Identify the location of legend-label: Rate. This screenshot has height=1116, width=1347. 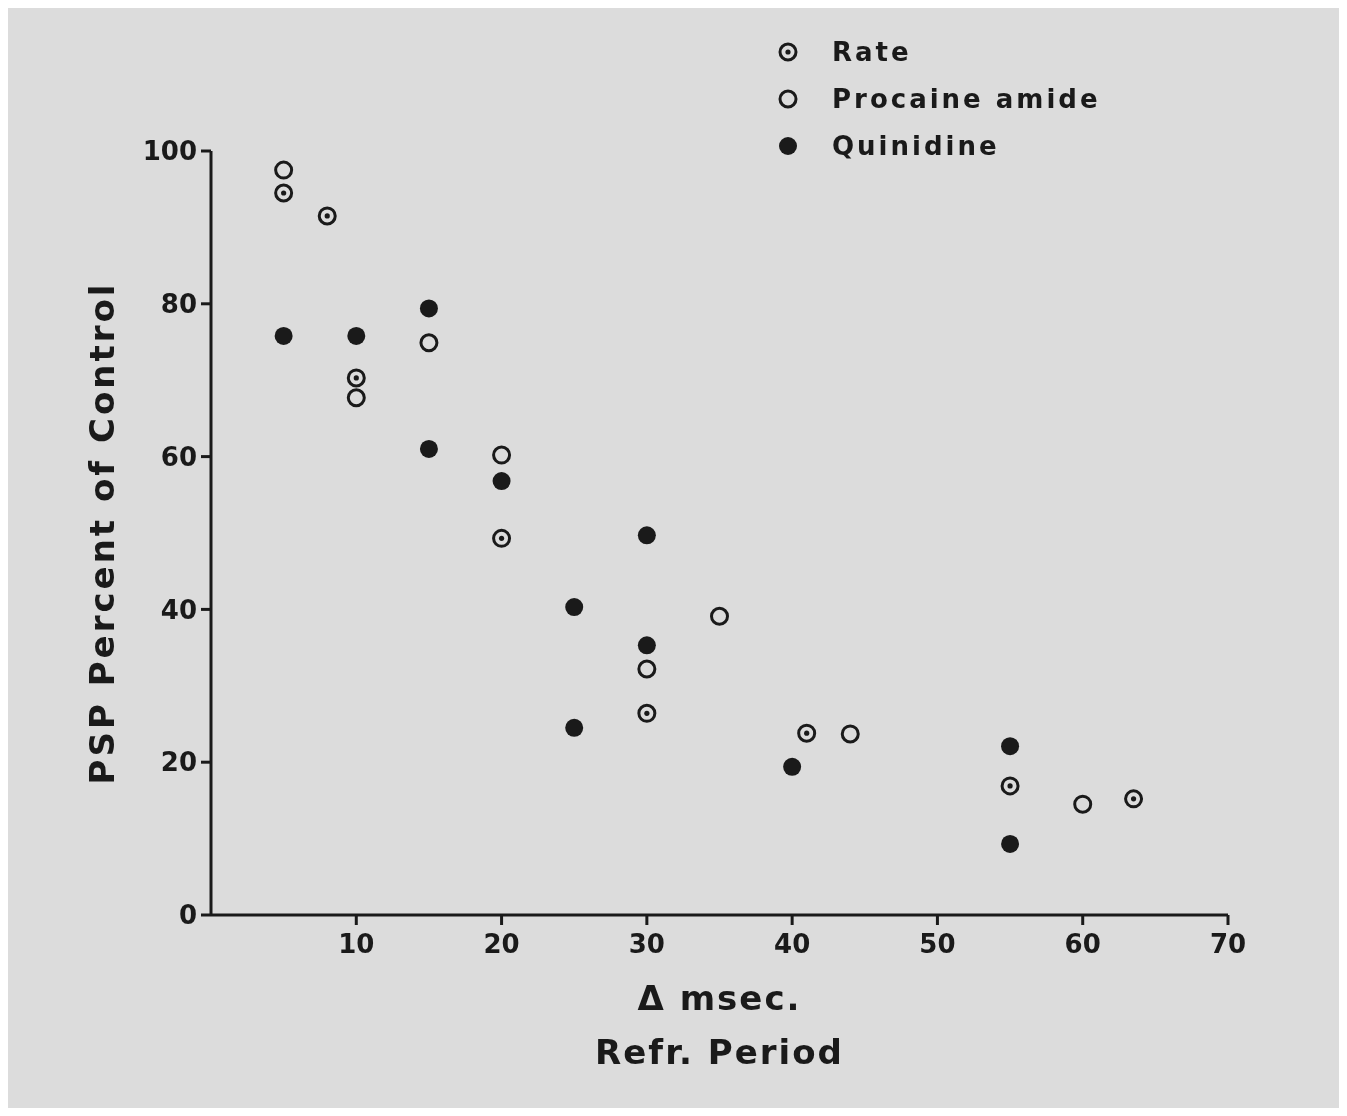
(872, 52).